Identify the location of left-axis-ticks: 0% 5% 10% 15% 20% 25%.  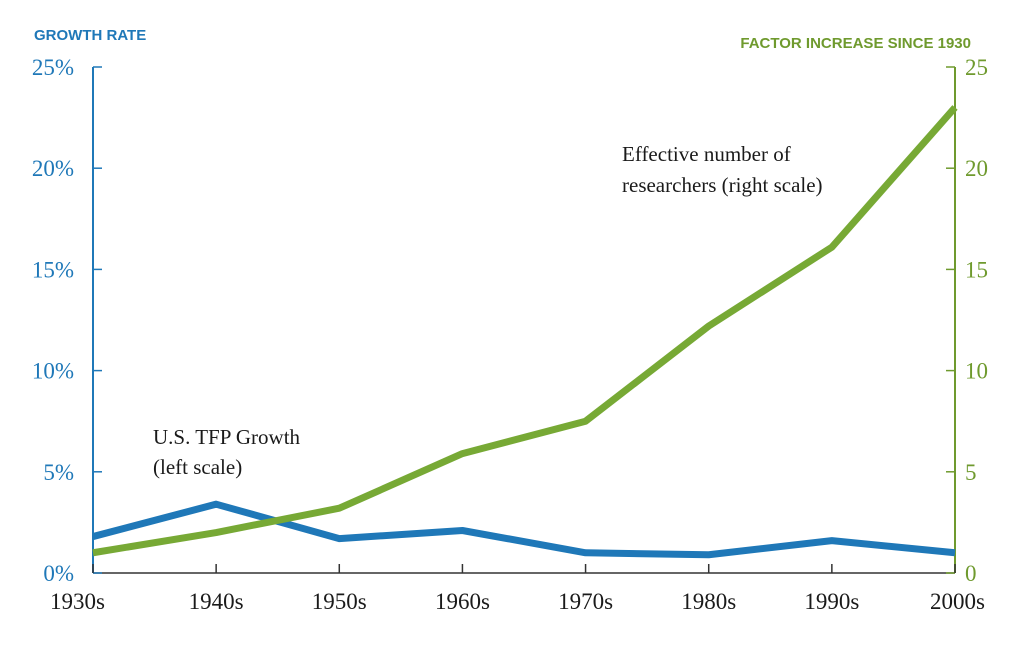
(67, 320).